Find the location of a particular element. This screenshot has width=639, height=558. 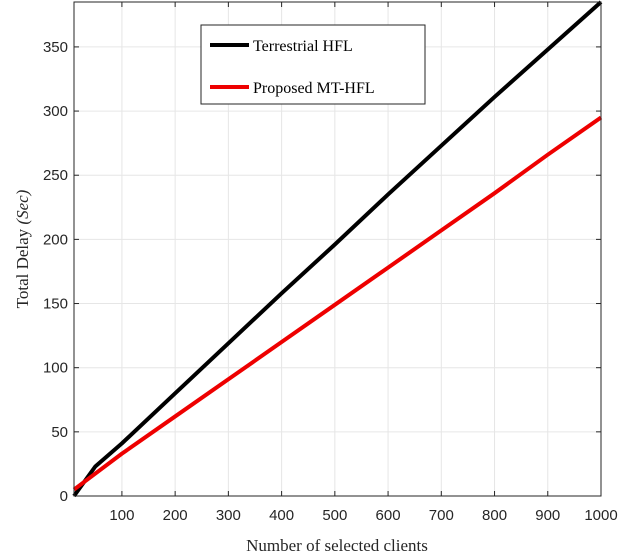

legend: Terrestrial HFL Proposed MT-HFL is located at coordinates (313, 64).